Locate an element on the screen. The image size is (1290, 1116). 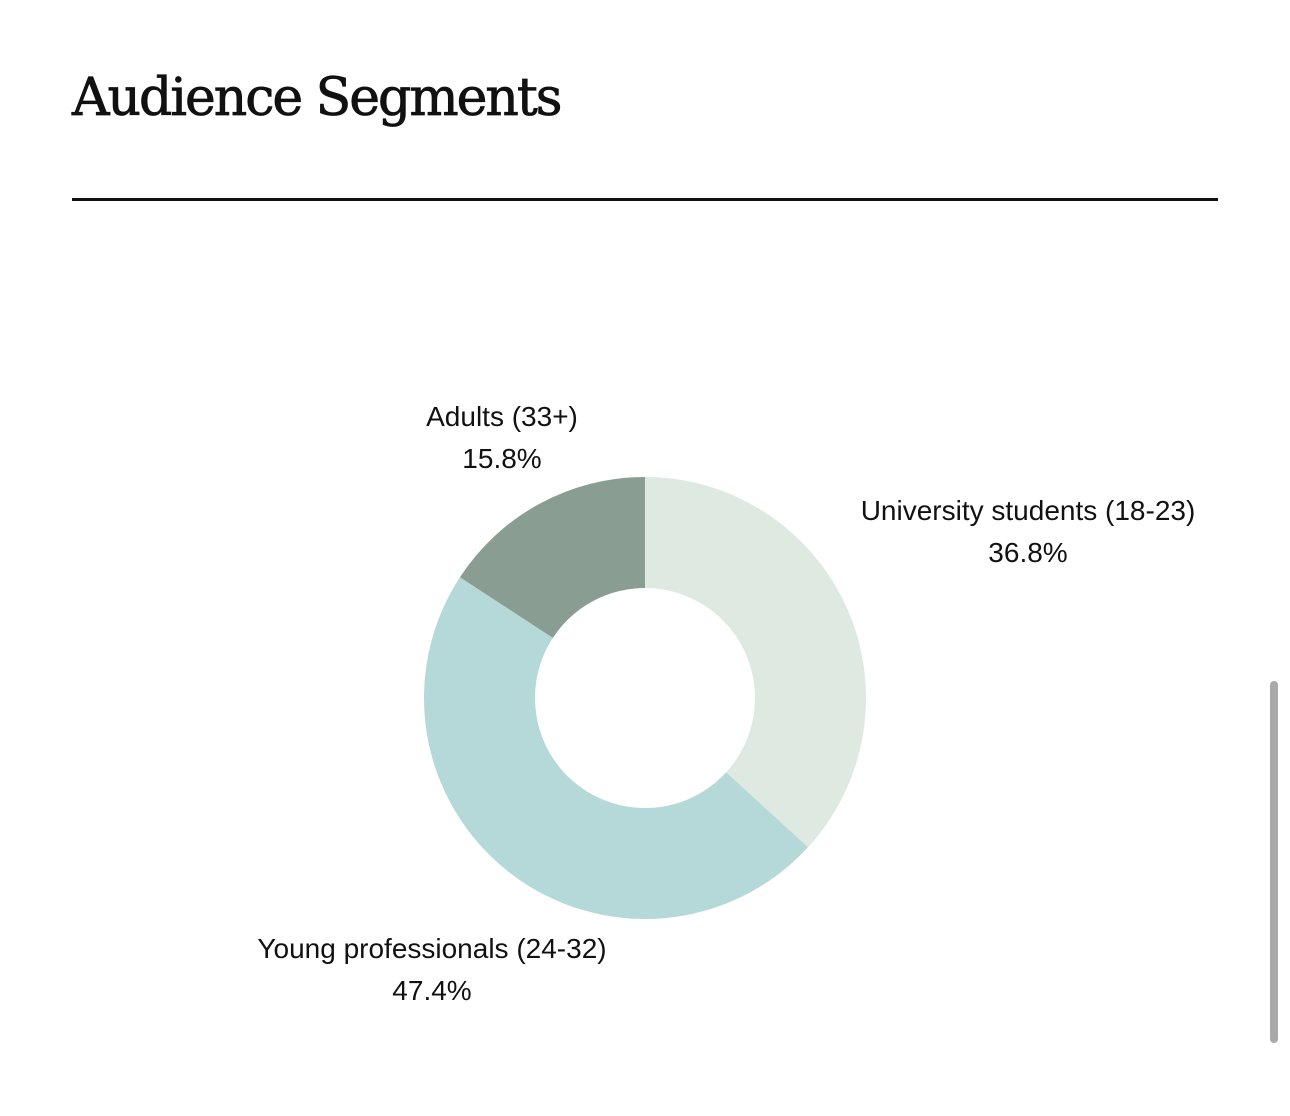
slice-value-young-professionals: 47.4% is located at coordinates (431, 990).